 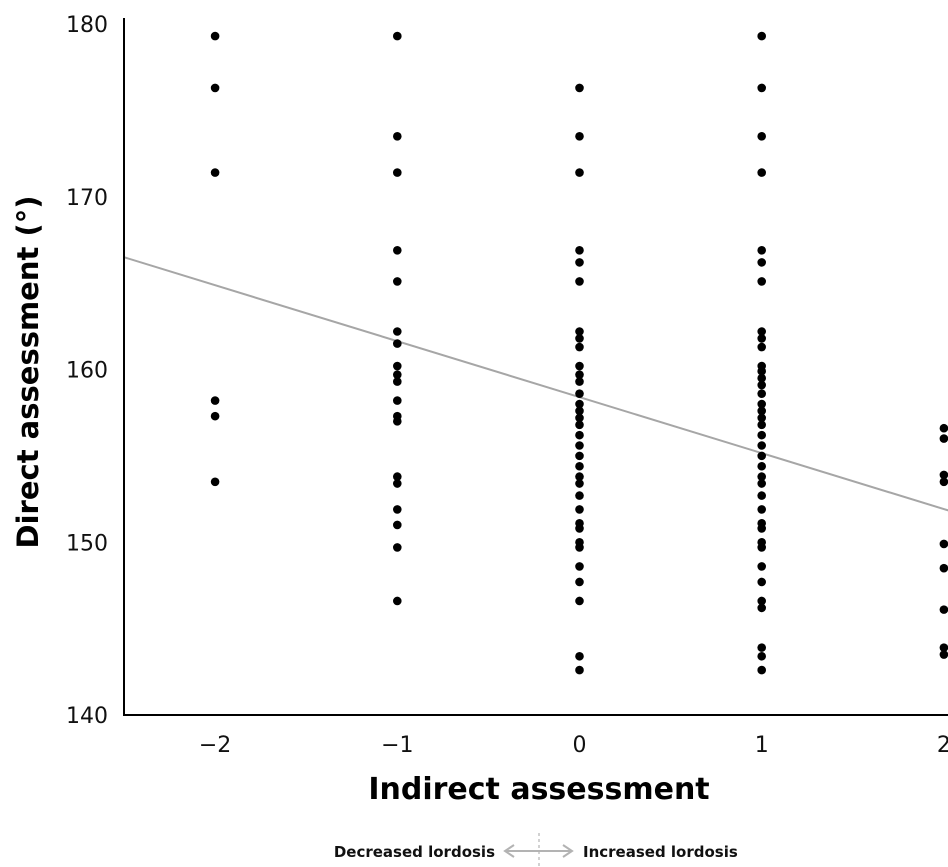 I want to click on y-tick-label: 140, so click(x=87, y=716).